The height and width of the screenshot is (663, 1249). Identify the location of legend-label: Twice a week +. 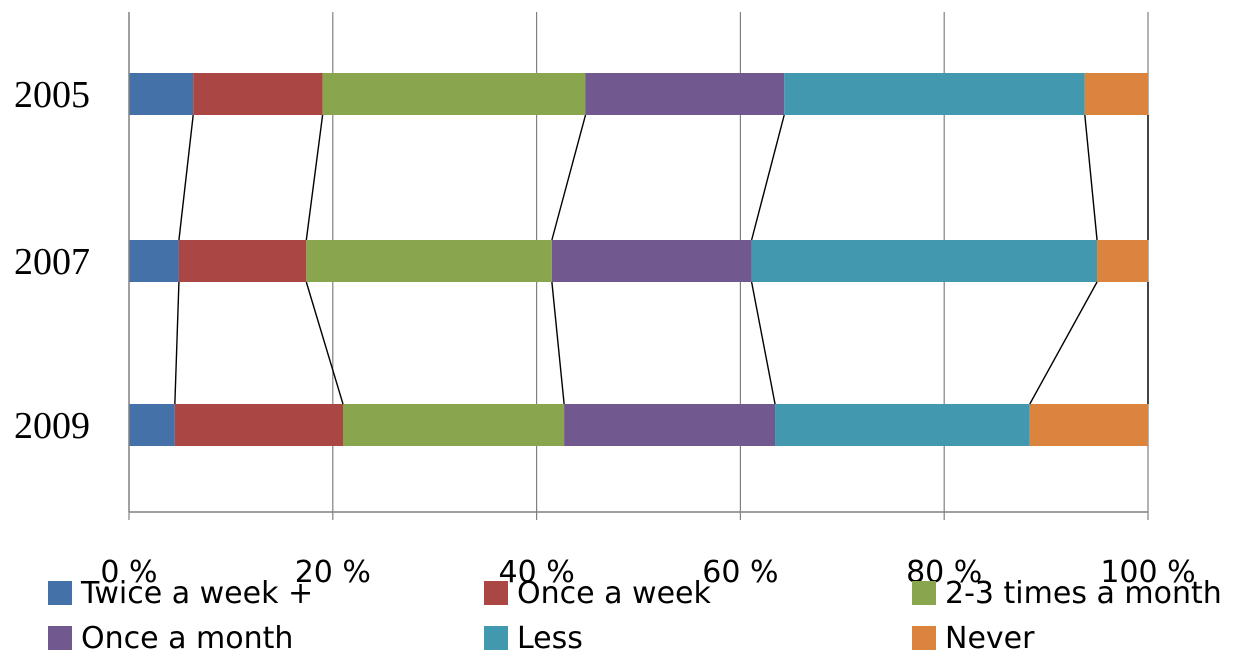
(196, 593).